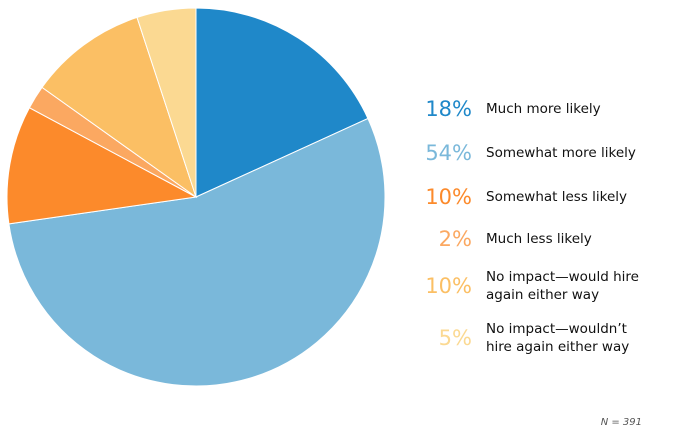 The width and height of the screenshot is (675, 448). I want to click on legend-percent: 5%, so click(455, 338).